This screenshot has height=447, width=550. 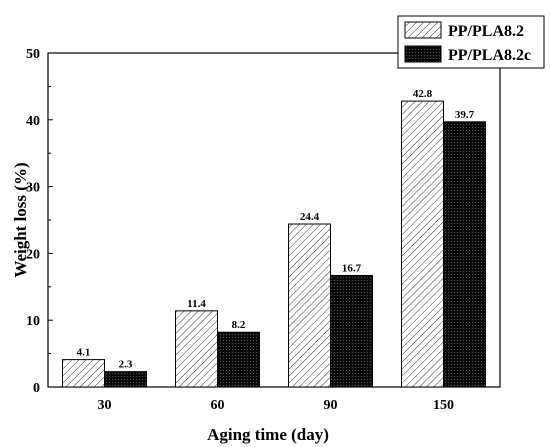 What do you see at coordinates (310, 217) in the screenshot?
I see `data-label: 24.4` at bounding box center [310, 217].